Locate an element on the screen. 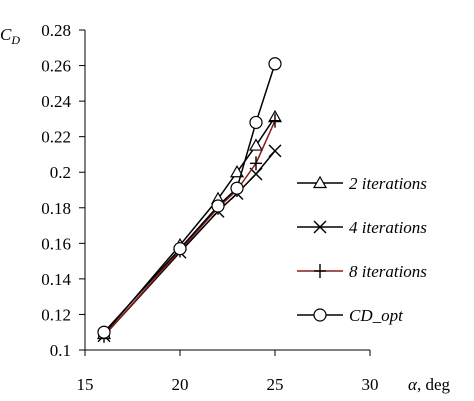 This screenshot has width=474, height=401. legend-label: 4 iterations is located at coordinates (388, 227).